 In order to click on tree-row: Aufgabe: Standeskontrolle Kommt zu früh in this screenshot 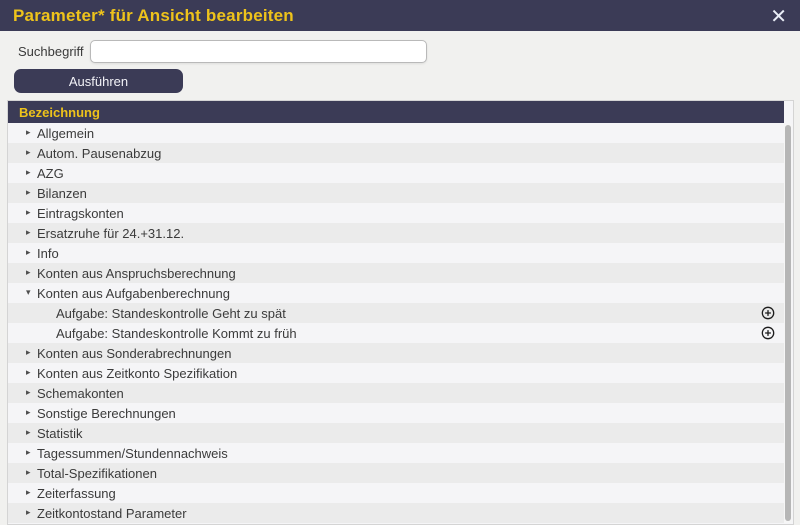, I will do `click(396, 333)`.